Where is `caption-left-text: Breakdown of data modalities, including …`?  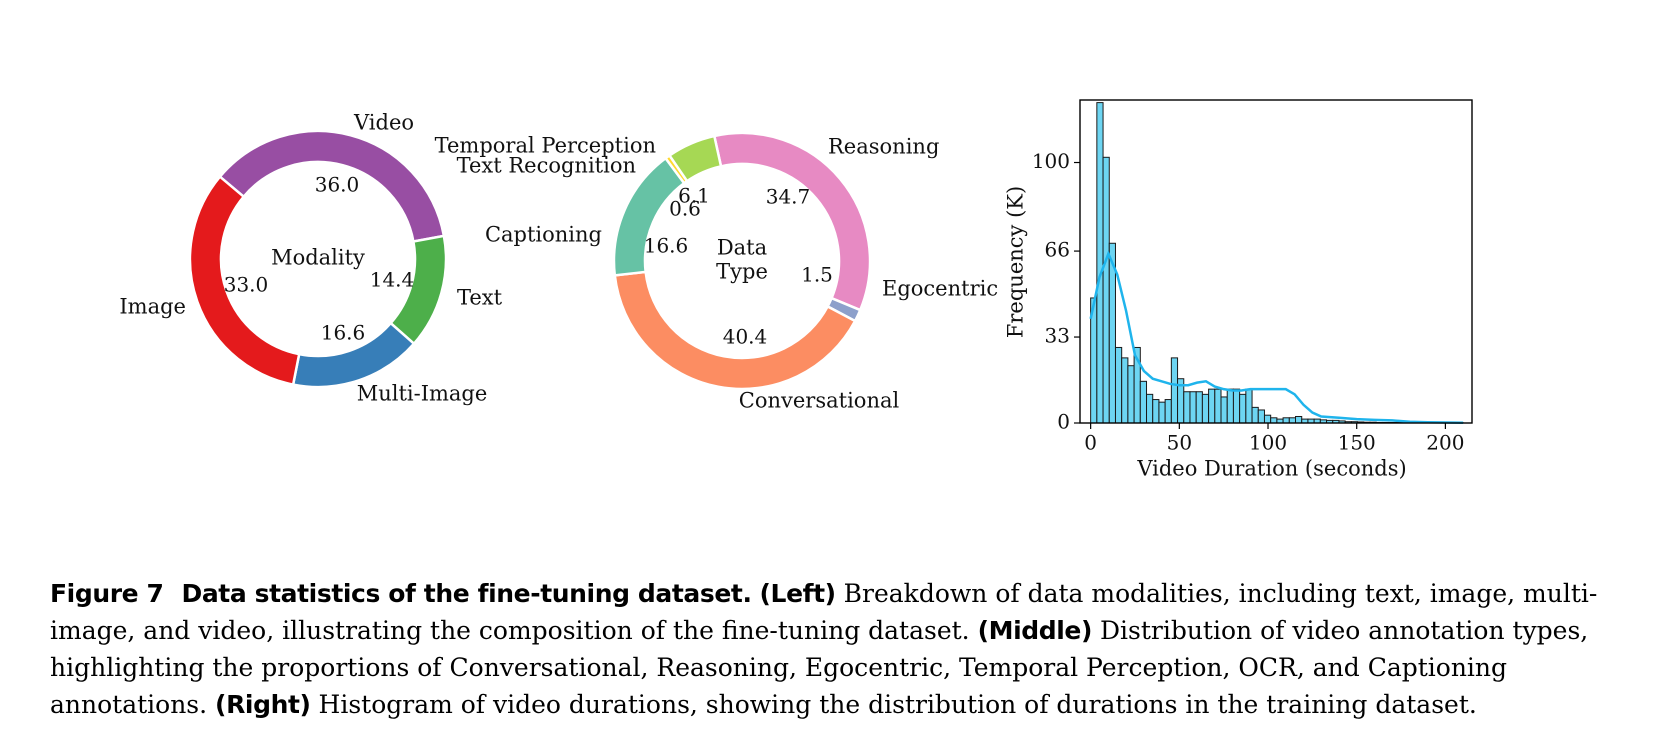 caption-left-text: Breakdown of data modalities, including … is located at coordinates (824, 612).